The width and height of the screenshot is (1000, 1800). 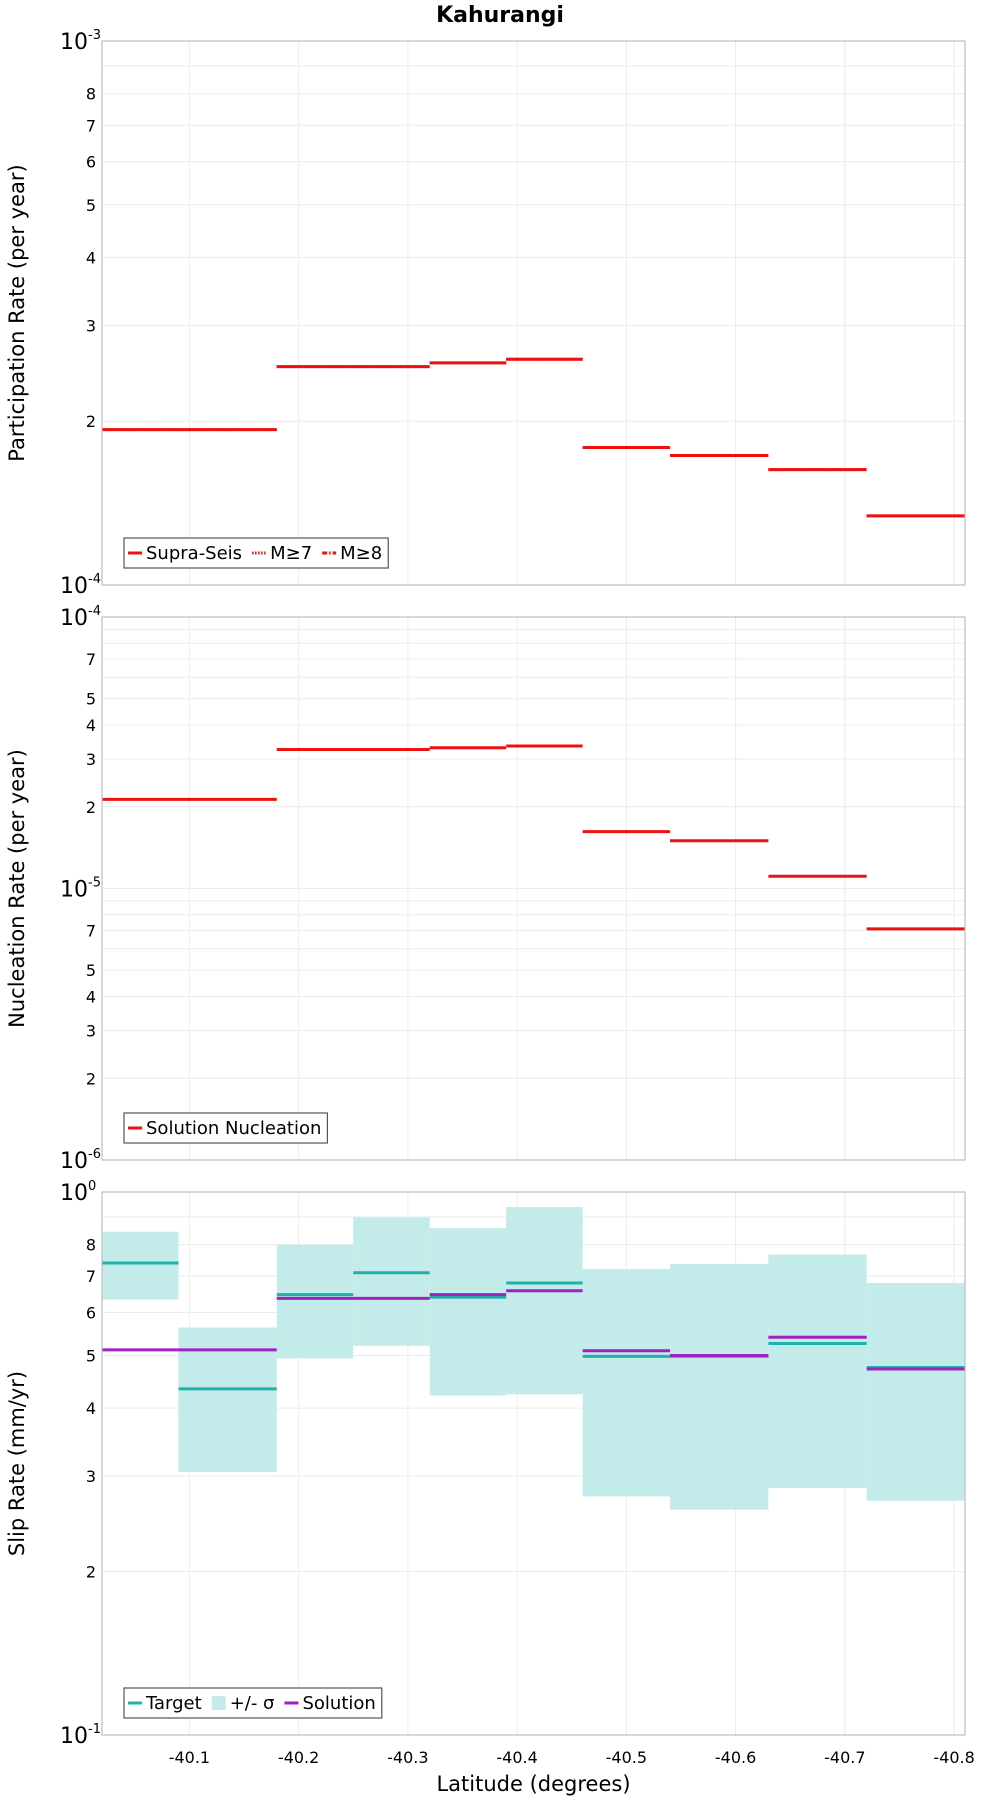 I want to click on x-tick-label: -40.2, so click(x=298, y=1757).